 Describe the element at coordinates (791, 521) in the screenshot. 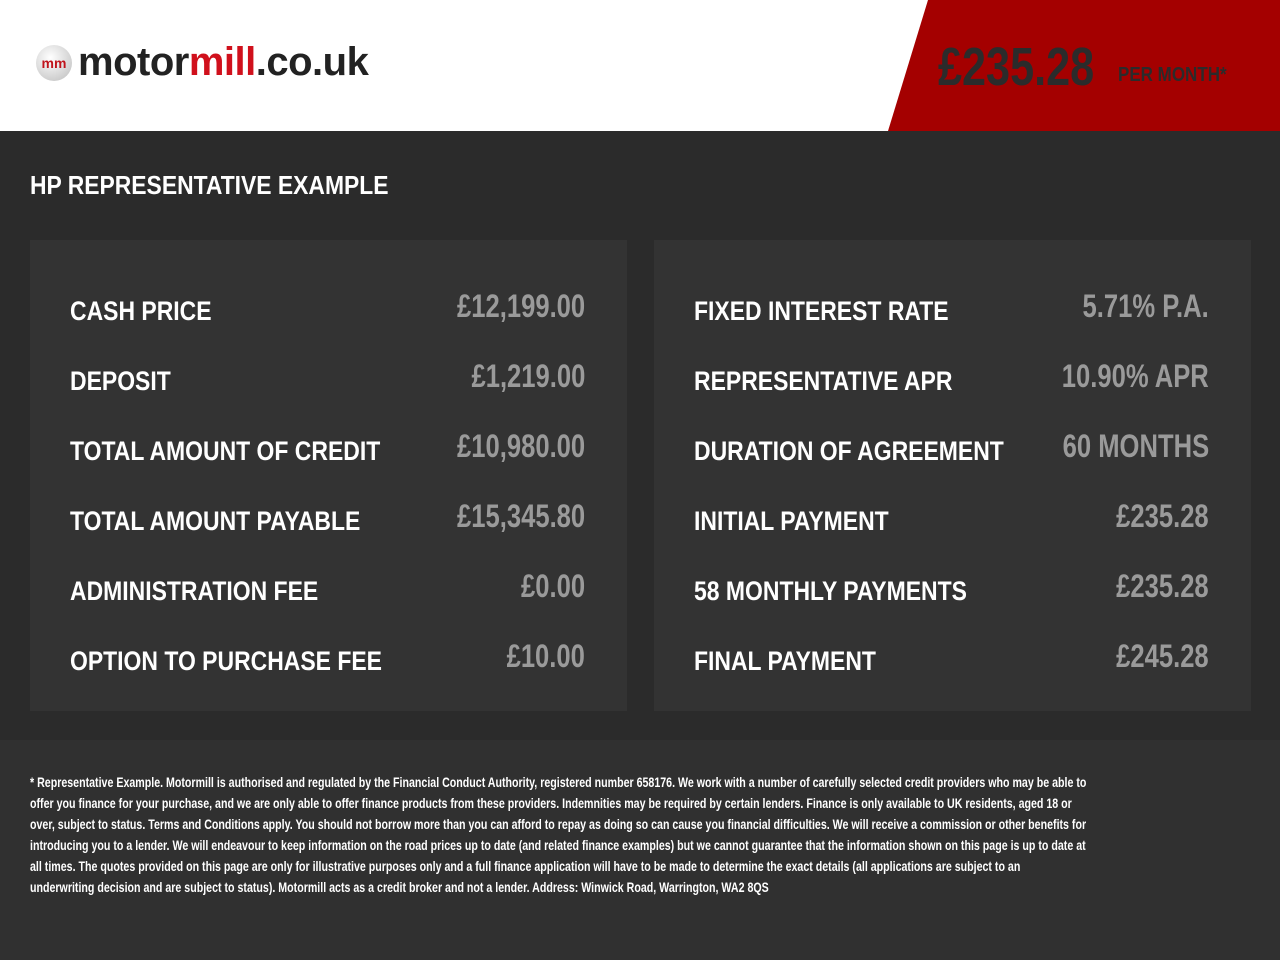

I see `row-label: INITIAL PAYMENT` at that location.